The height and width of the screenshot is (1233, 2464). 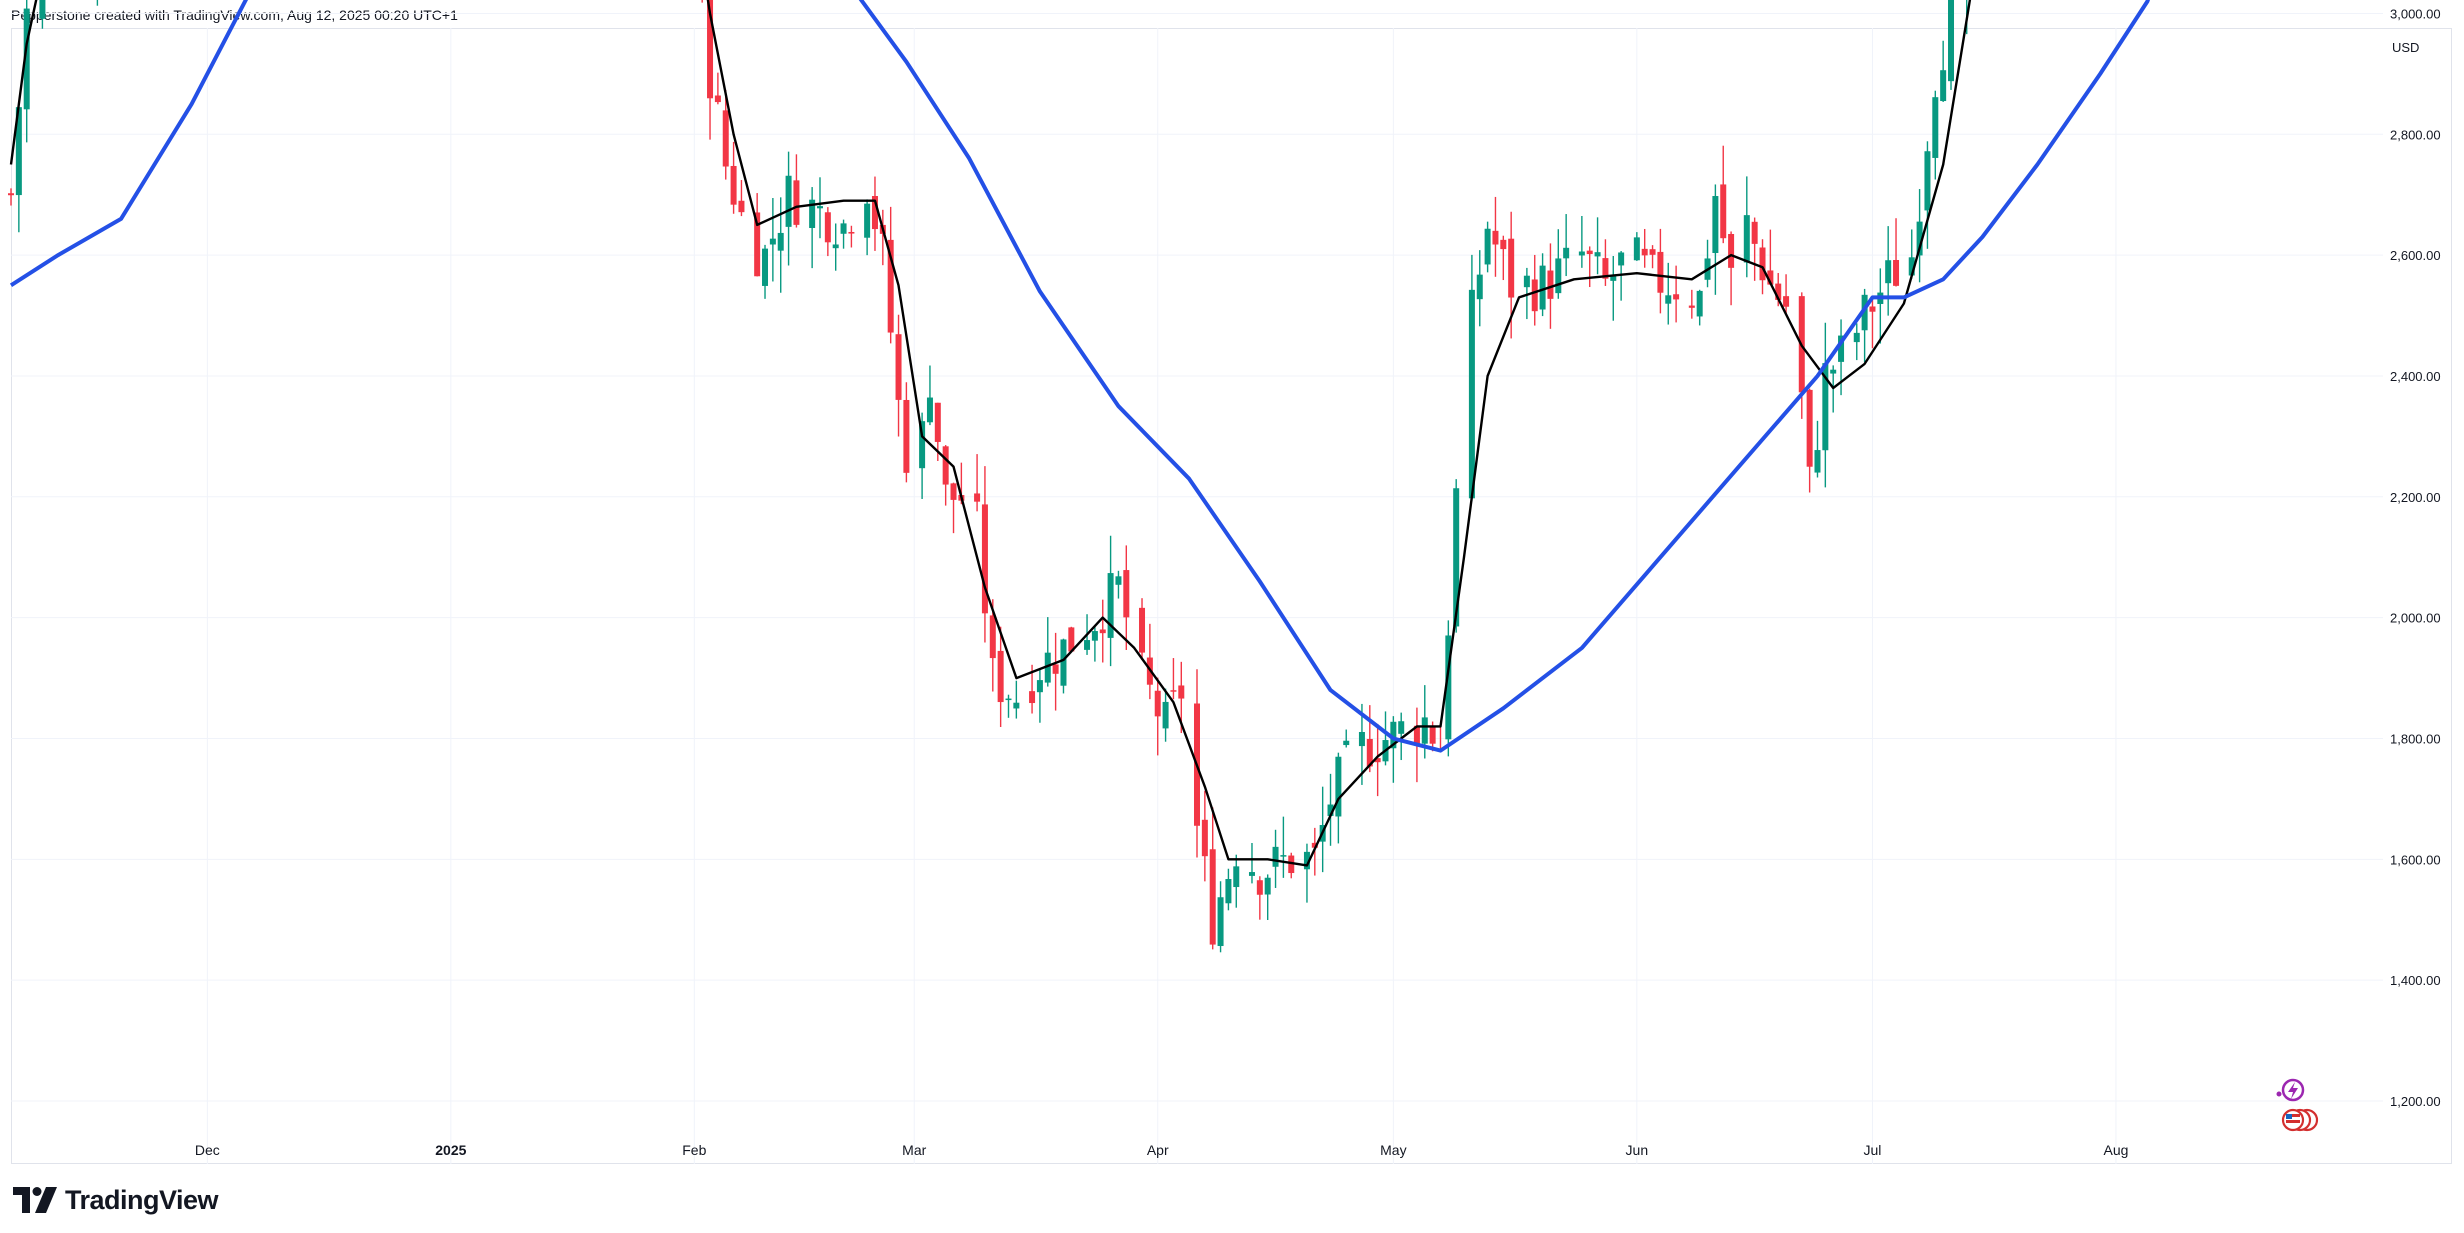 I want to click on x-tick-label: Dec, so click(x=207, y=1150).